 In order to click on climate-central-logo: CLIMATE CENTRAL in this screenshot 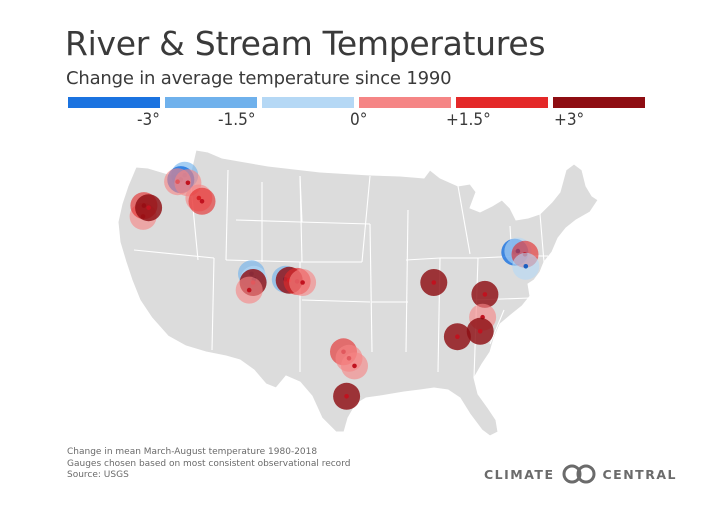, I will do `click(580, 474)`.